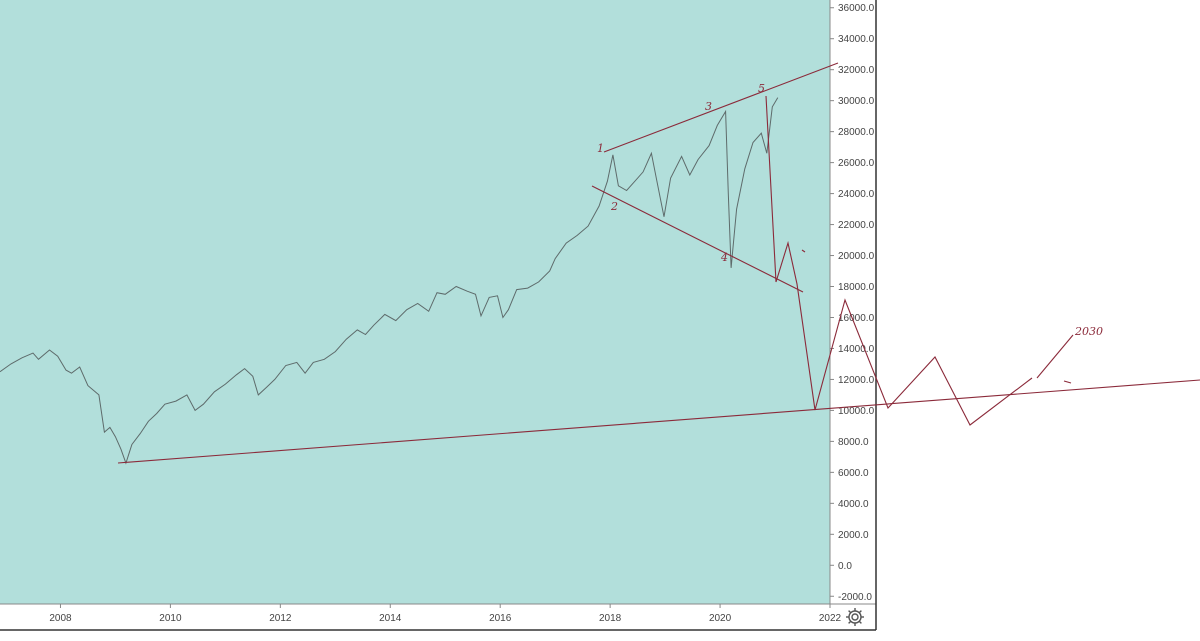 This screenshot has height=641, width=1200. I want to click on price-scale-background, so click(853, 302).